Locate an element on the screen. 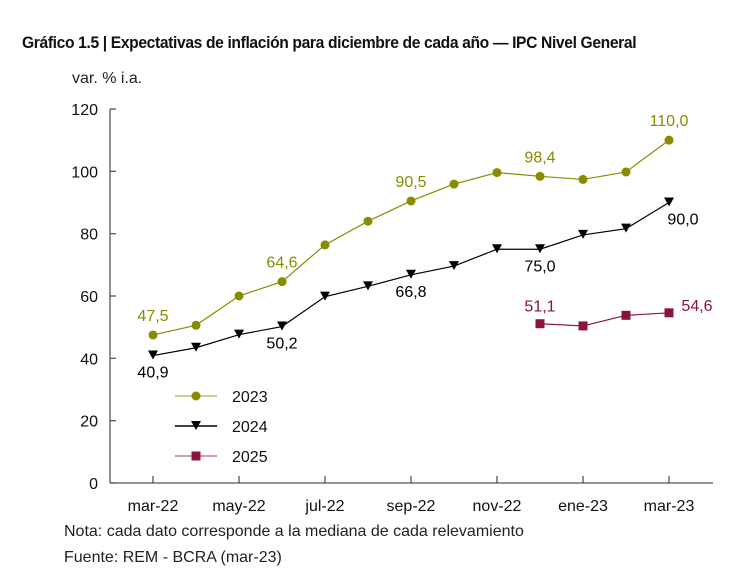 This screenshot has height=584, width=743. legend-label: 2024 is located at coordinates (250, 427).